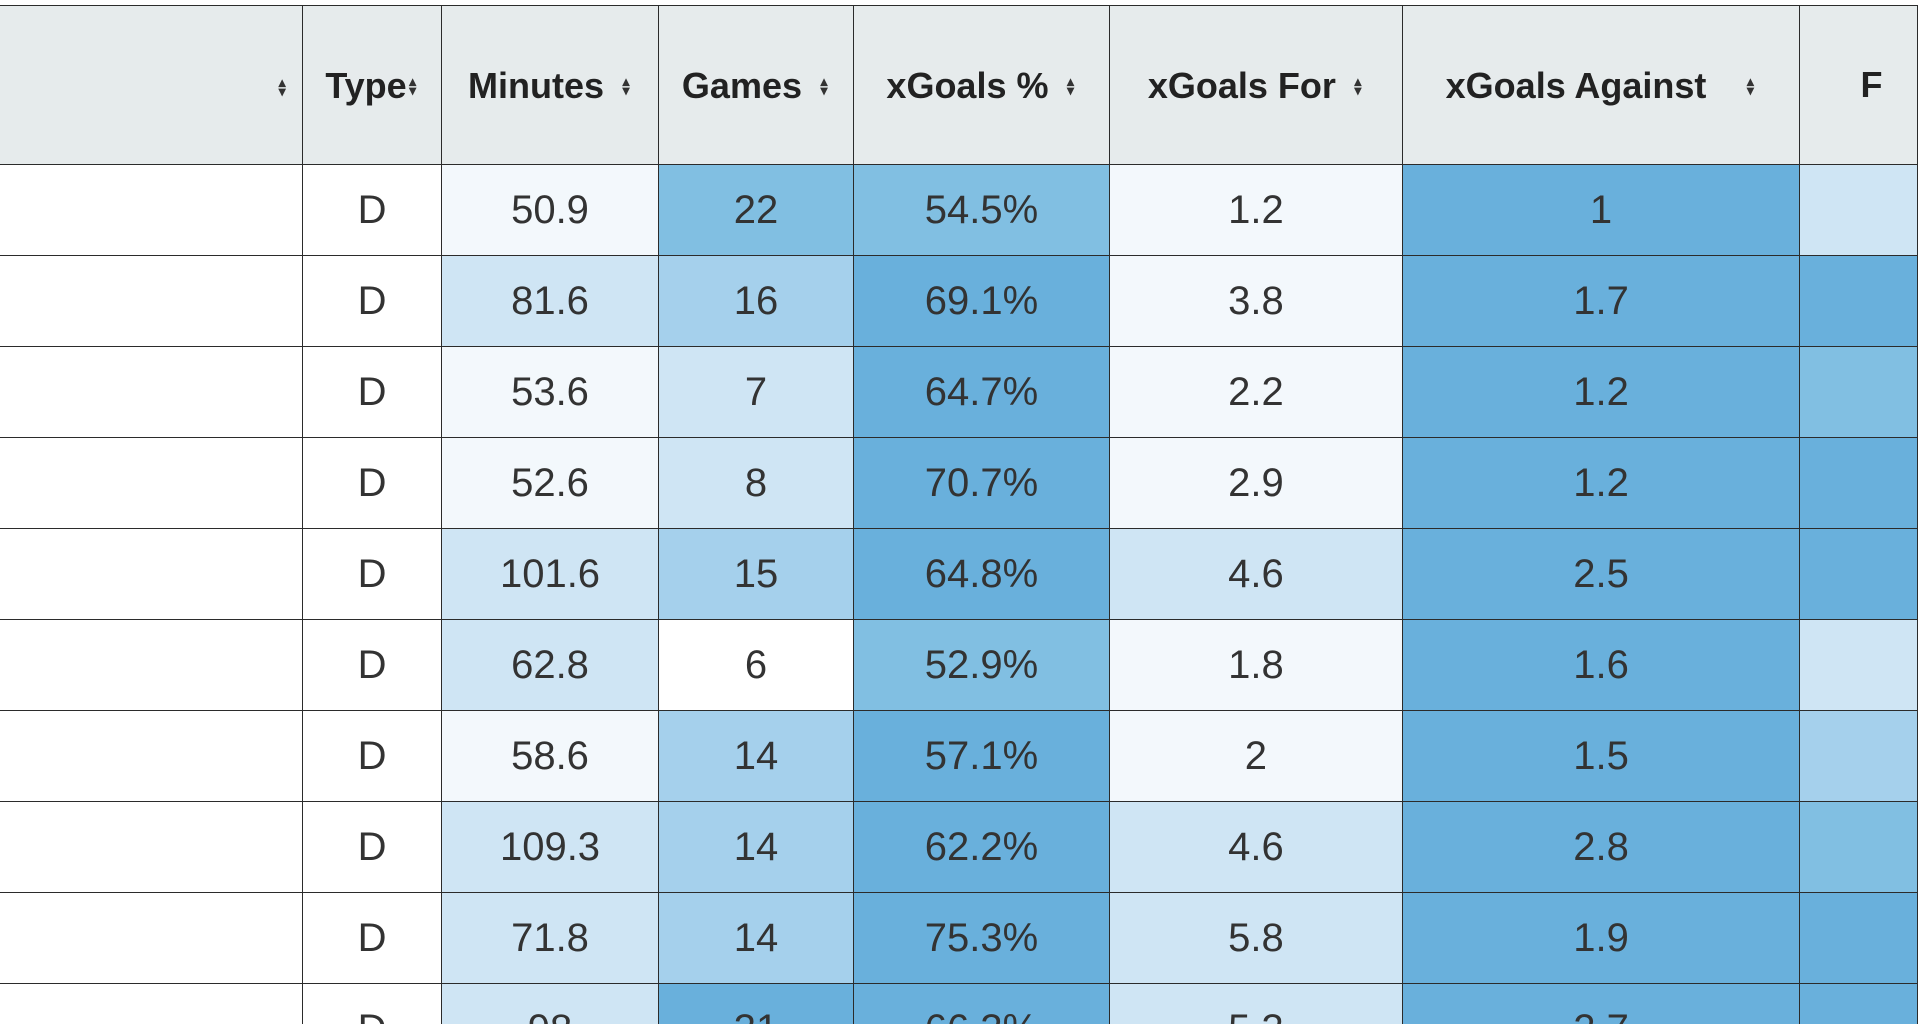 The image size is (1920, 1024). I want to click on cell-xg-for: 1.8, so click(1256, 665).